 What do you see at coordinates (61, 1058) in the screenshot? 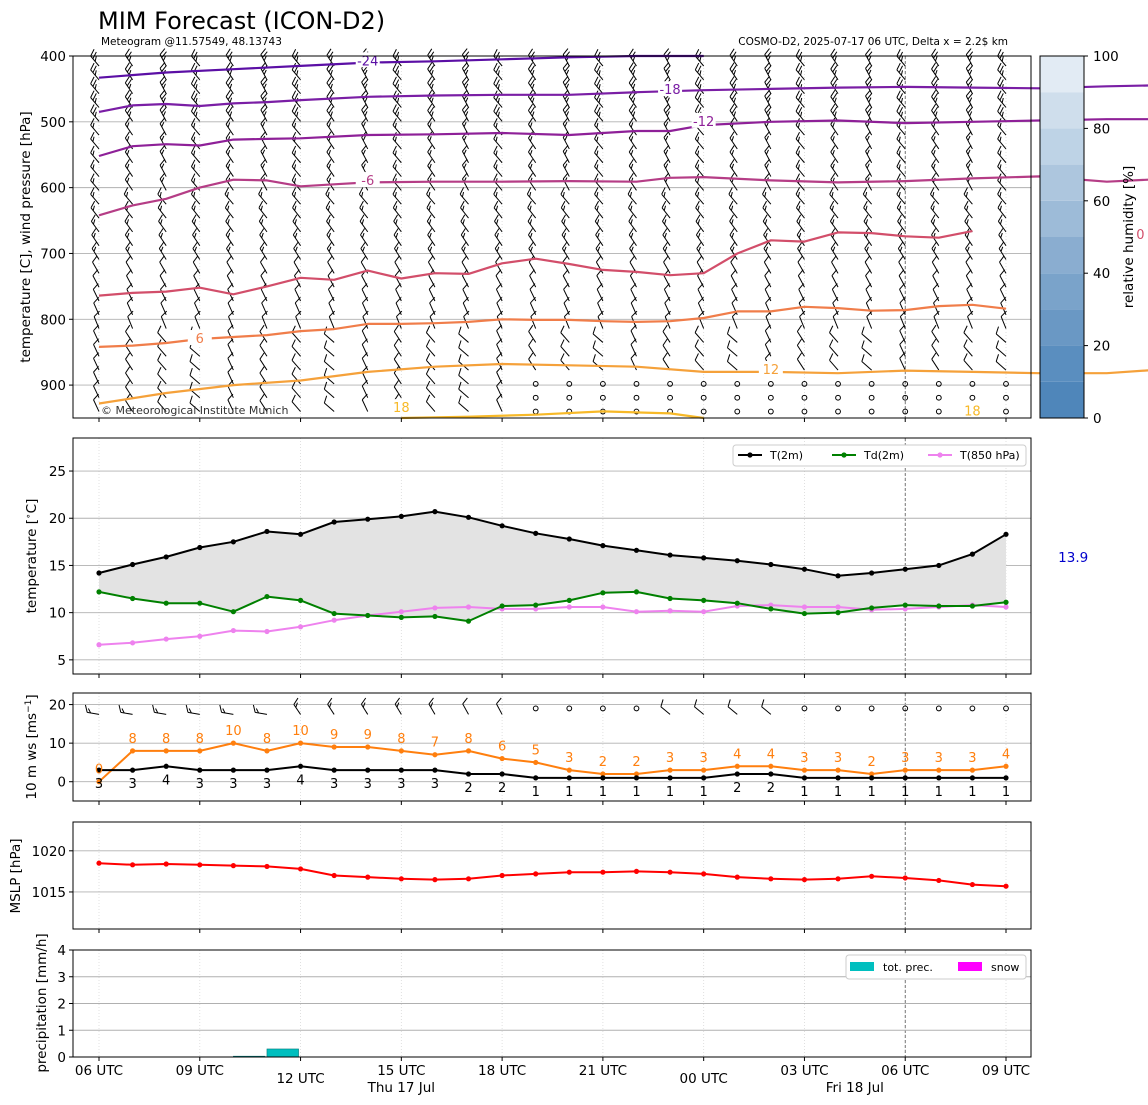
I see `y-tick-label: 0` at bounding box center [61, 1058].